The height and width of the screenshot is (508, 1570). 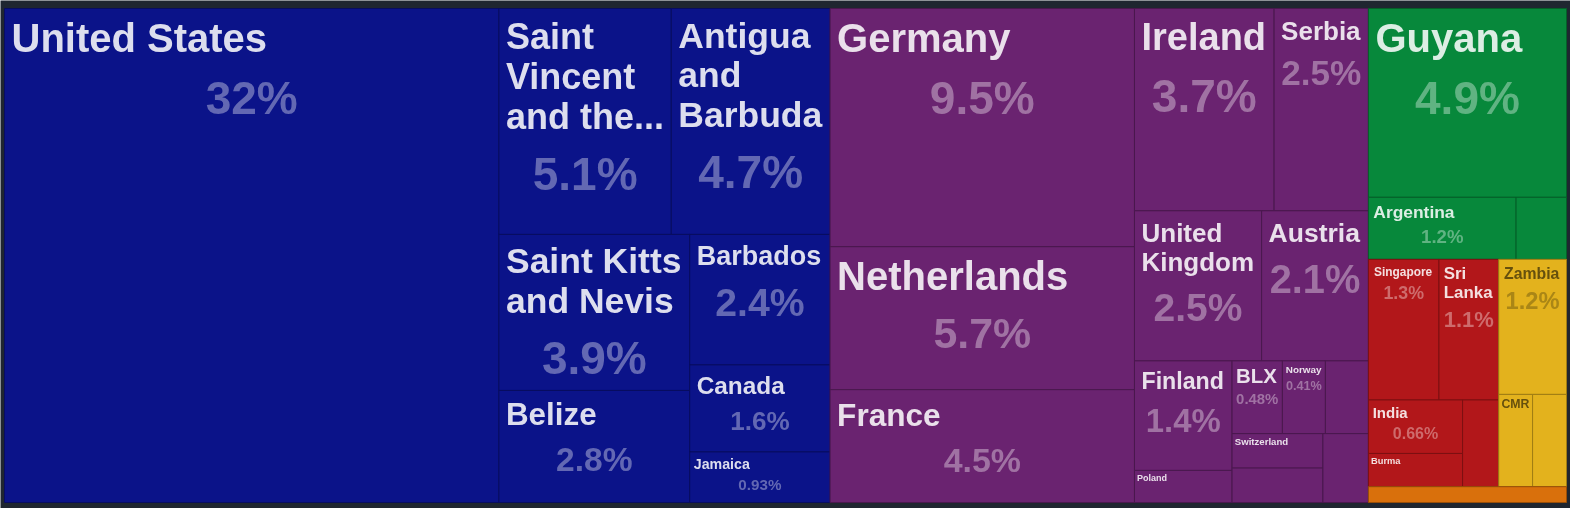 I want to click on category-label: United Kingdom, so click(x=1198, y=247).